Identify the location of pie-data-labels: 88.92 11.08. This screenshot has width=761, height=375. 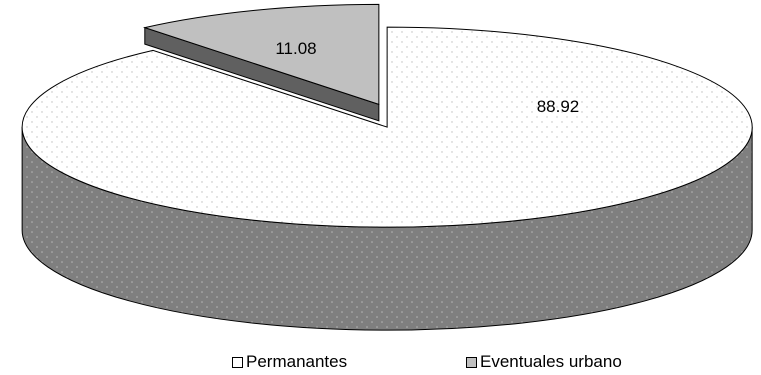
(427, 77).